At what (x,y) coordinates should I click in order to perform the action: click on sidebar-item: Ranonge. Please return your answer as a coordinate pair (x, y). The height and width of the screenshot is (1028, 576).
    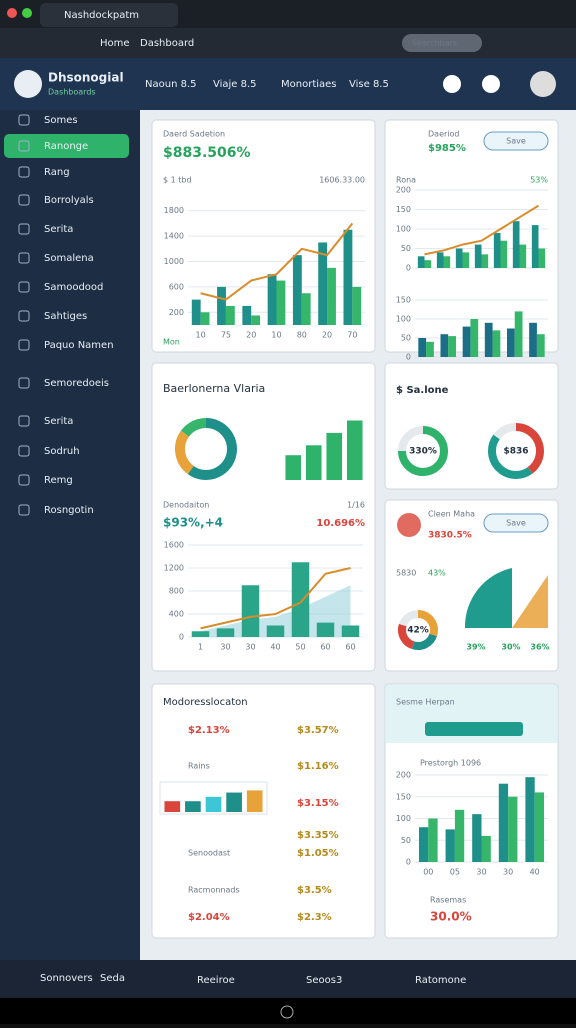
    Looking at the image, I should click on (66, 146).